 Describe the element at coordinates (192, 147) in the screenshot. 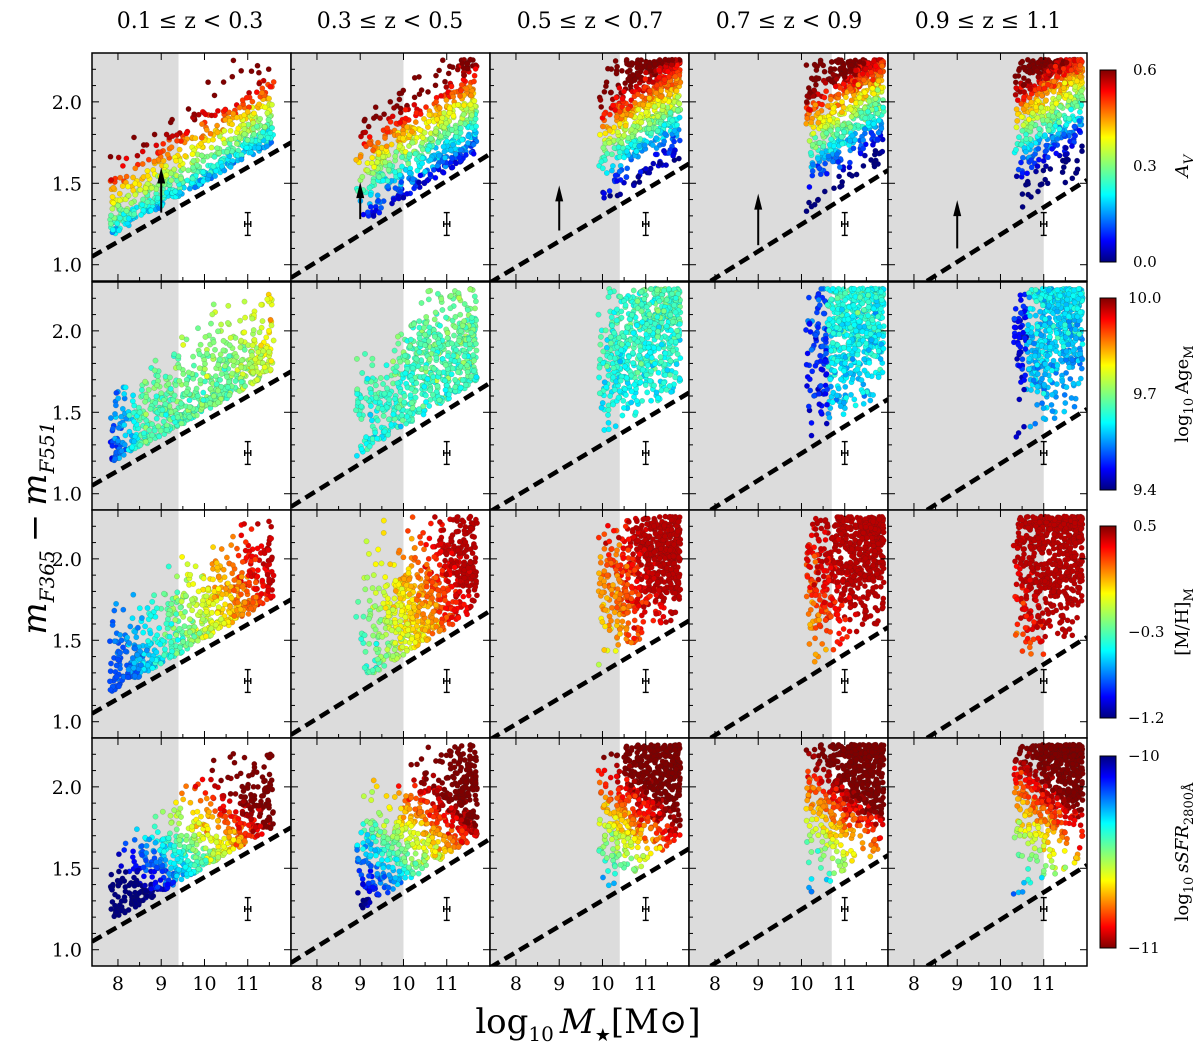

I see `scatter-points` at that location.